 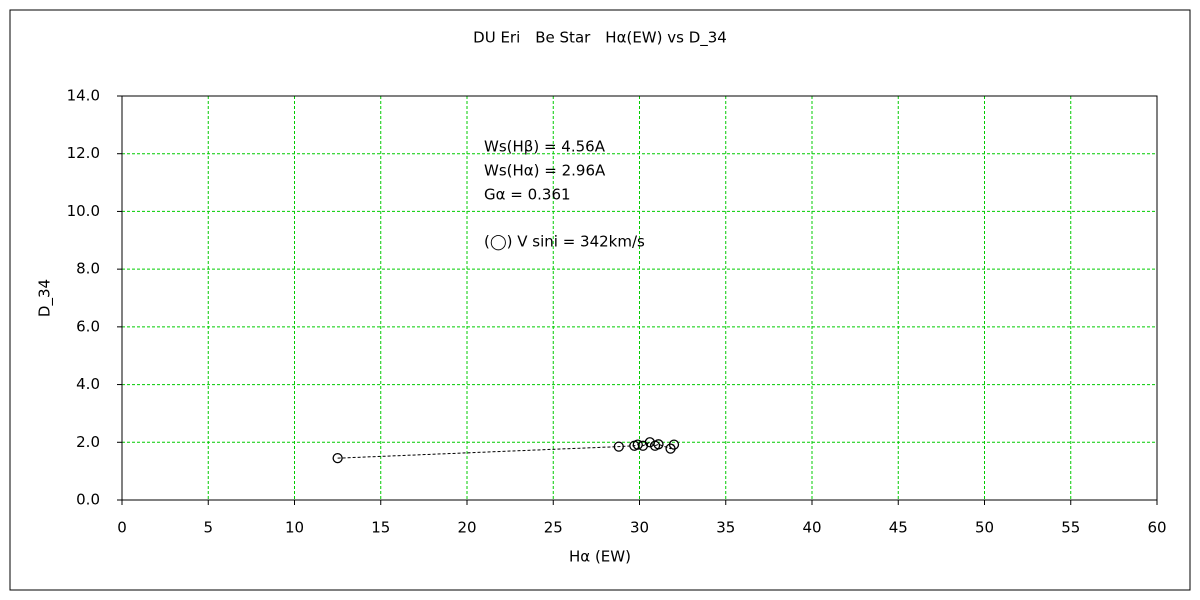 What do you see at coordinates (639, 528) in the screenshot?
I see `x-tick-label: 30` at bounding box center [639, 528].